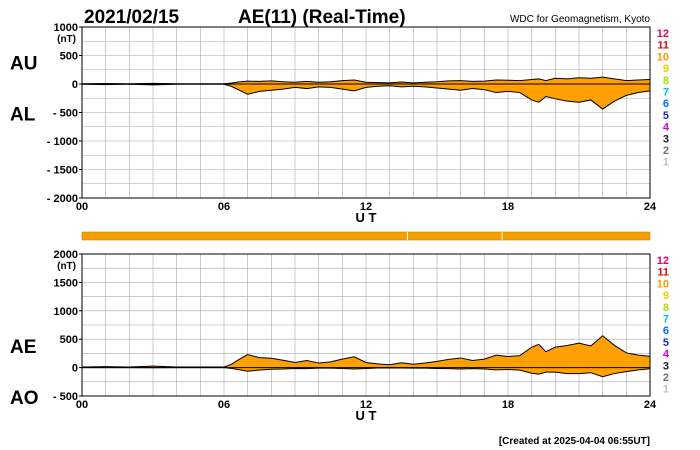  What do you see at coordinates (366, 80) in the screenshot?
I see `series-line-au` at bounding box center [366, 80].